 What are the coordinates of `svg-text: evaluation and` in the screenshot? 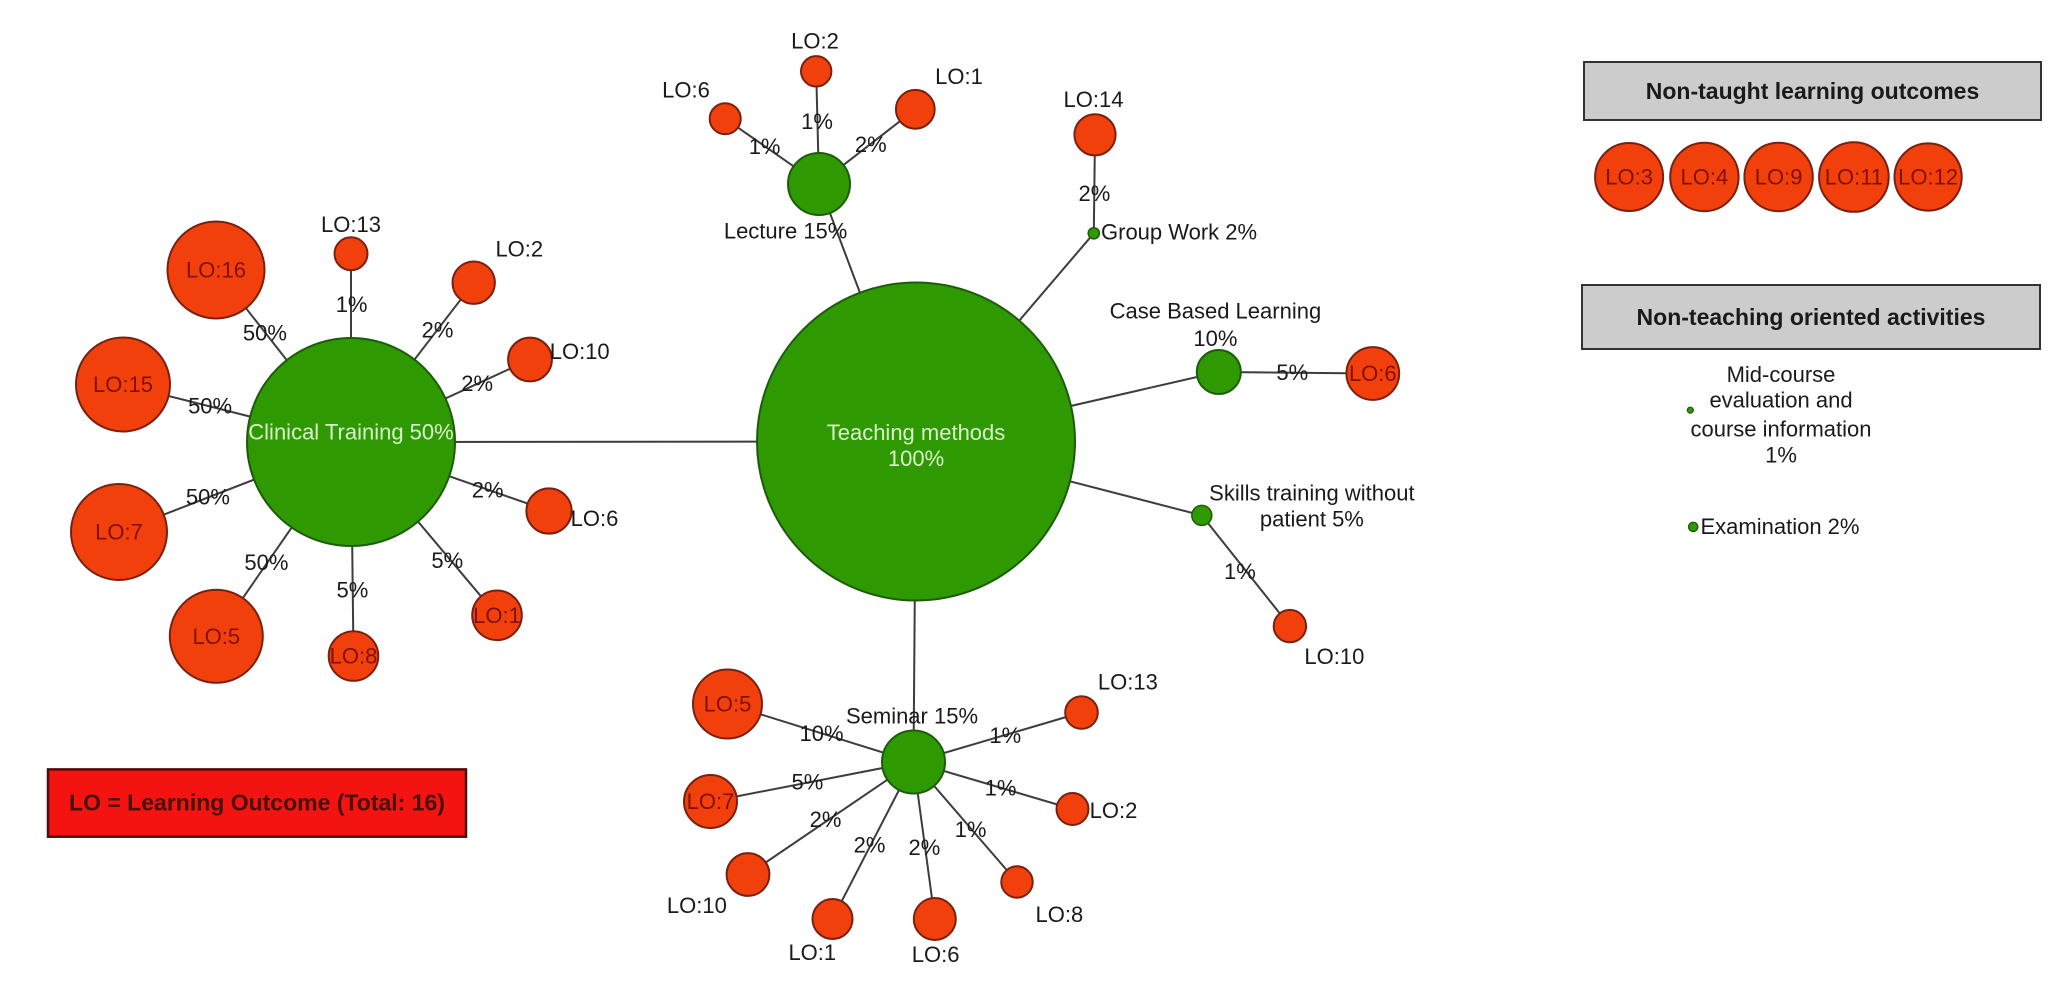 It's located at (1780, 400).